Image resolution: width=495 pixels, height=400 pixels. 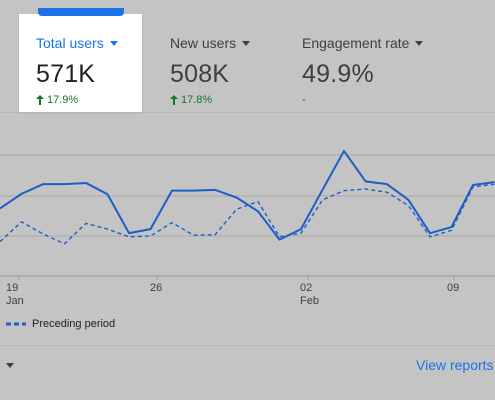 What do you see at coordinates (81, 12) in the screenshot?
I see `selected-metric-indicator` at bounding box center [81, 12].